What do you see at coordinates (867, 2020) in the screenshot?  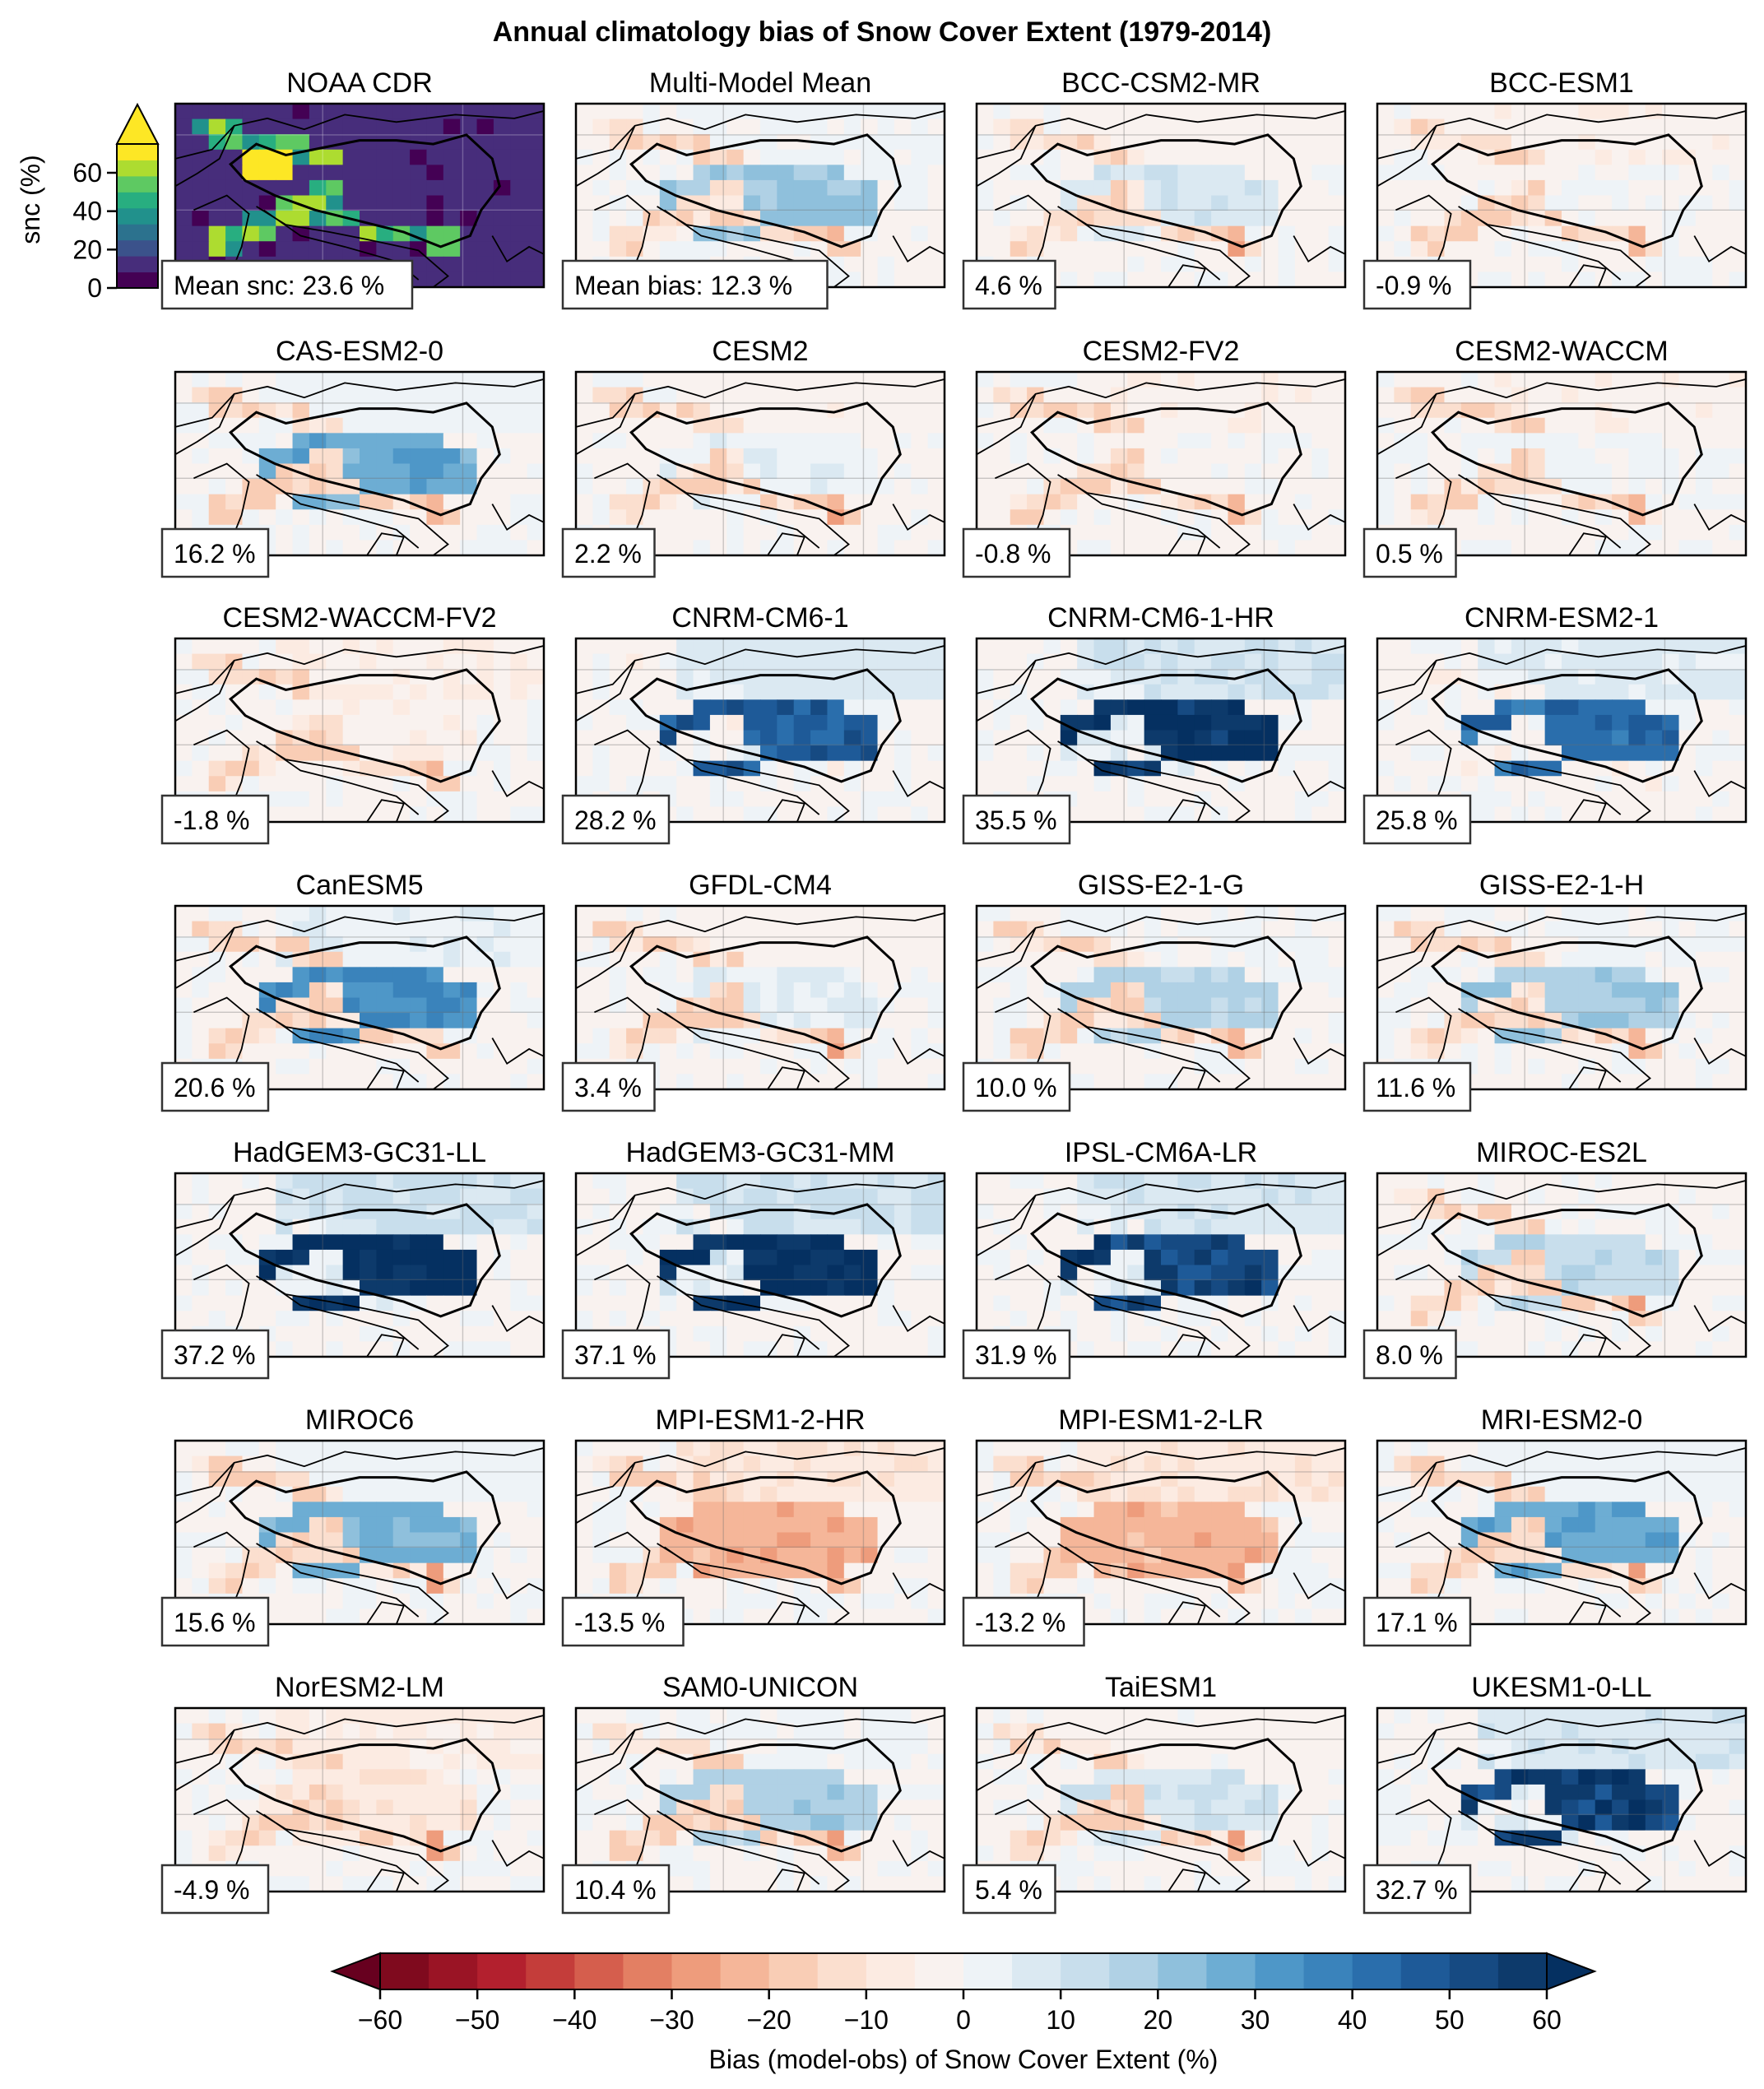 I see `bias-colorbar-tick-label: −10` at bounding box center [867, 2020].